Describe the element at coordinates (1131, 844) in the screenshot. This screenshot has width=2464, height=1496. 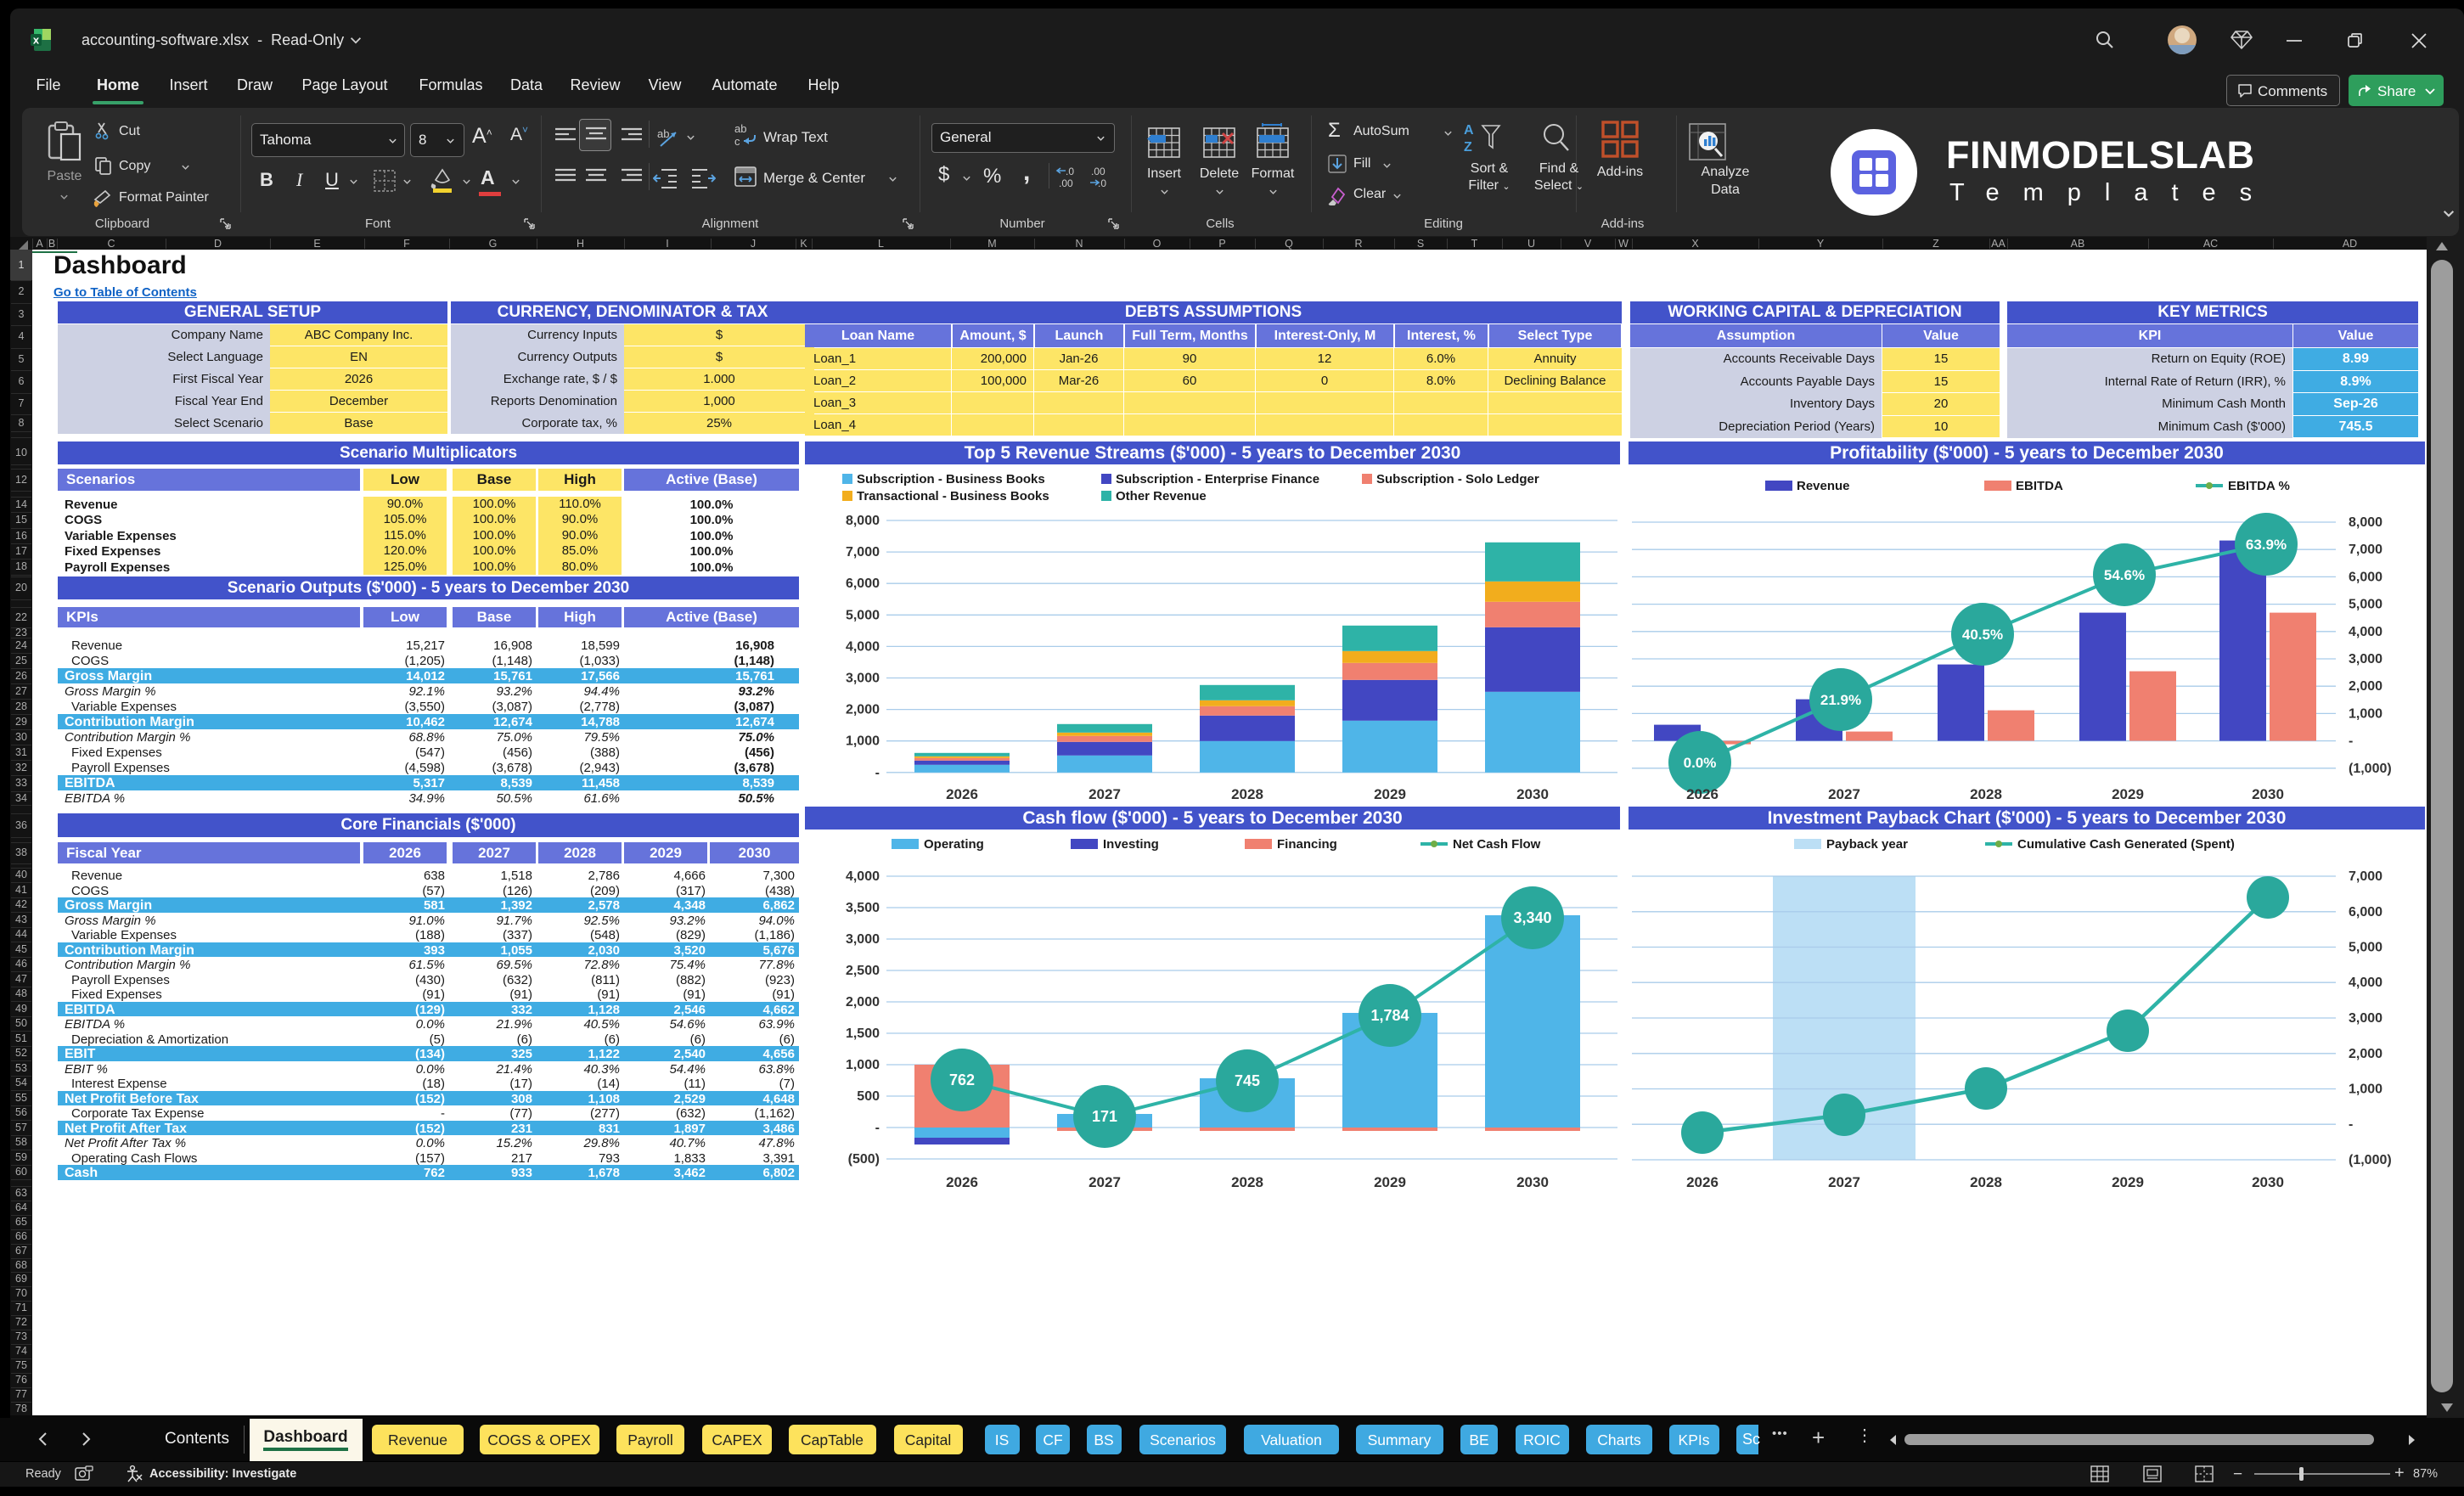
I see `svg-text: Investing` at that location.